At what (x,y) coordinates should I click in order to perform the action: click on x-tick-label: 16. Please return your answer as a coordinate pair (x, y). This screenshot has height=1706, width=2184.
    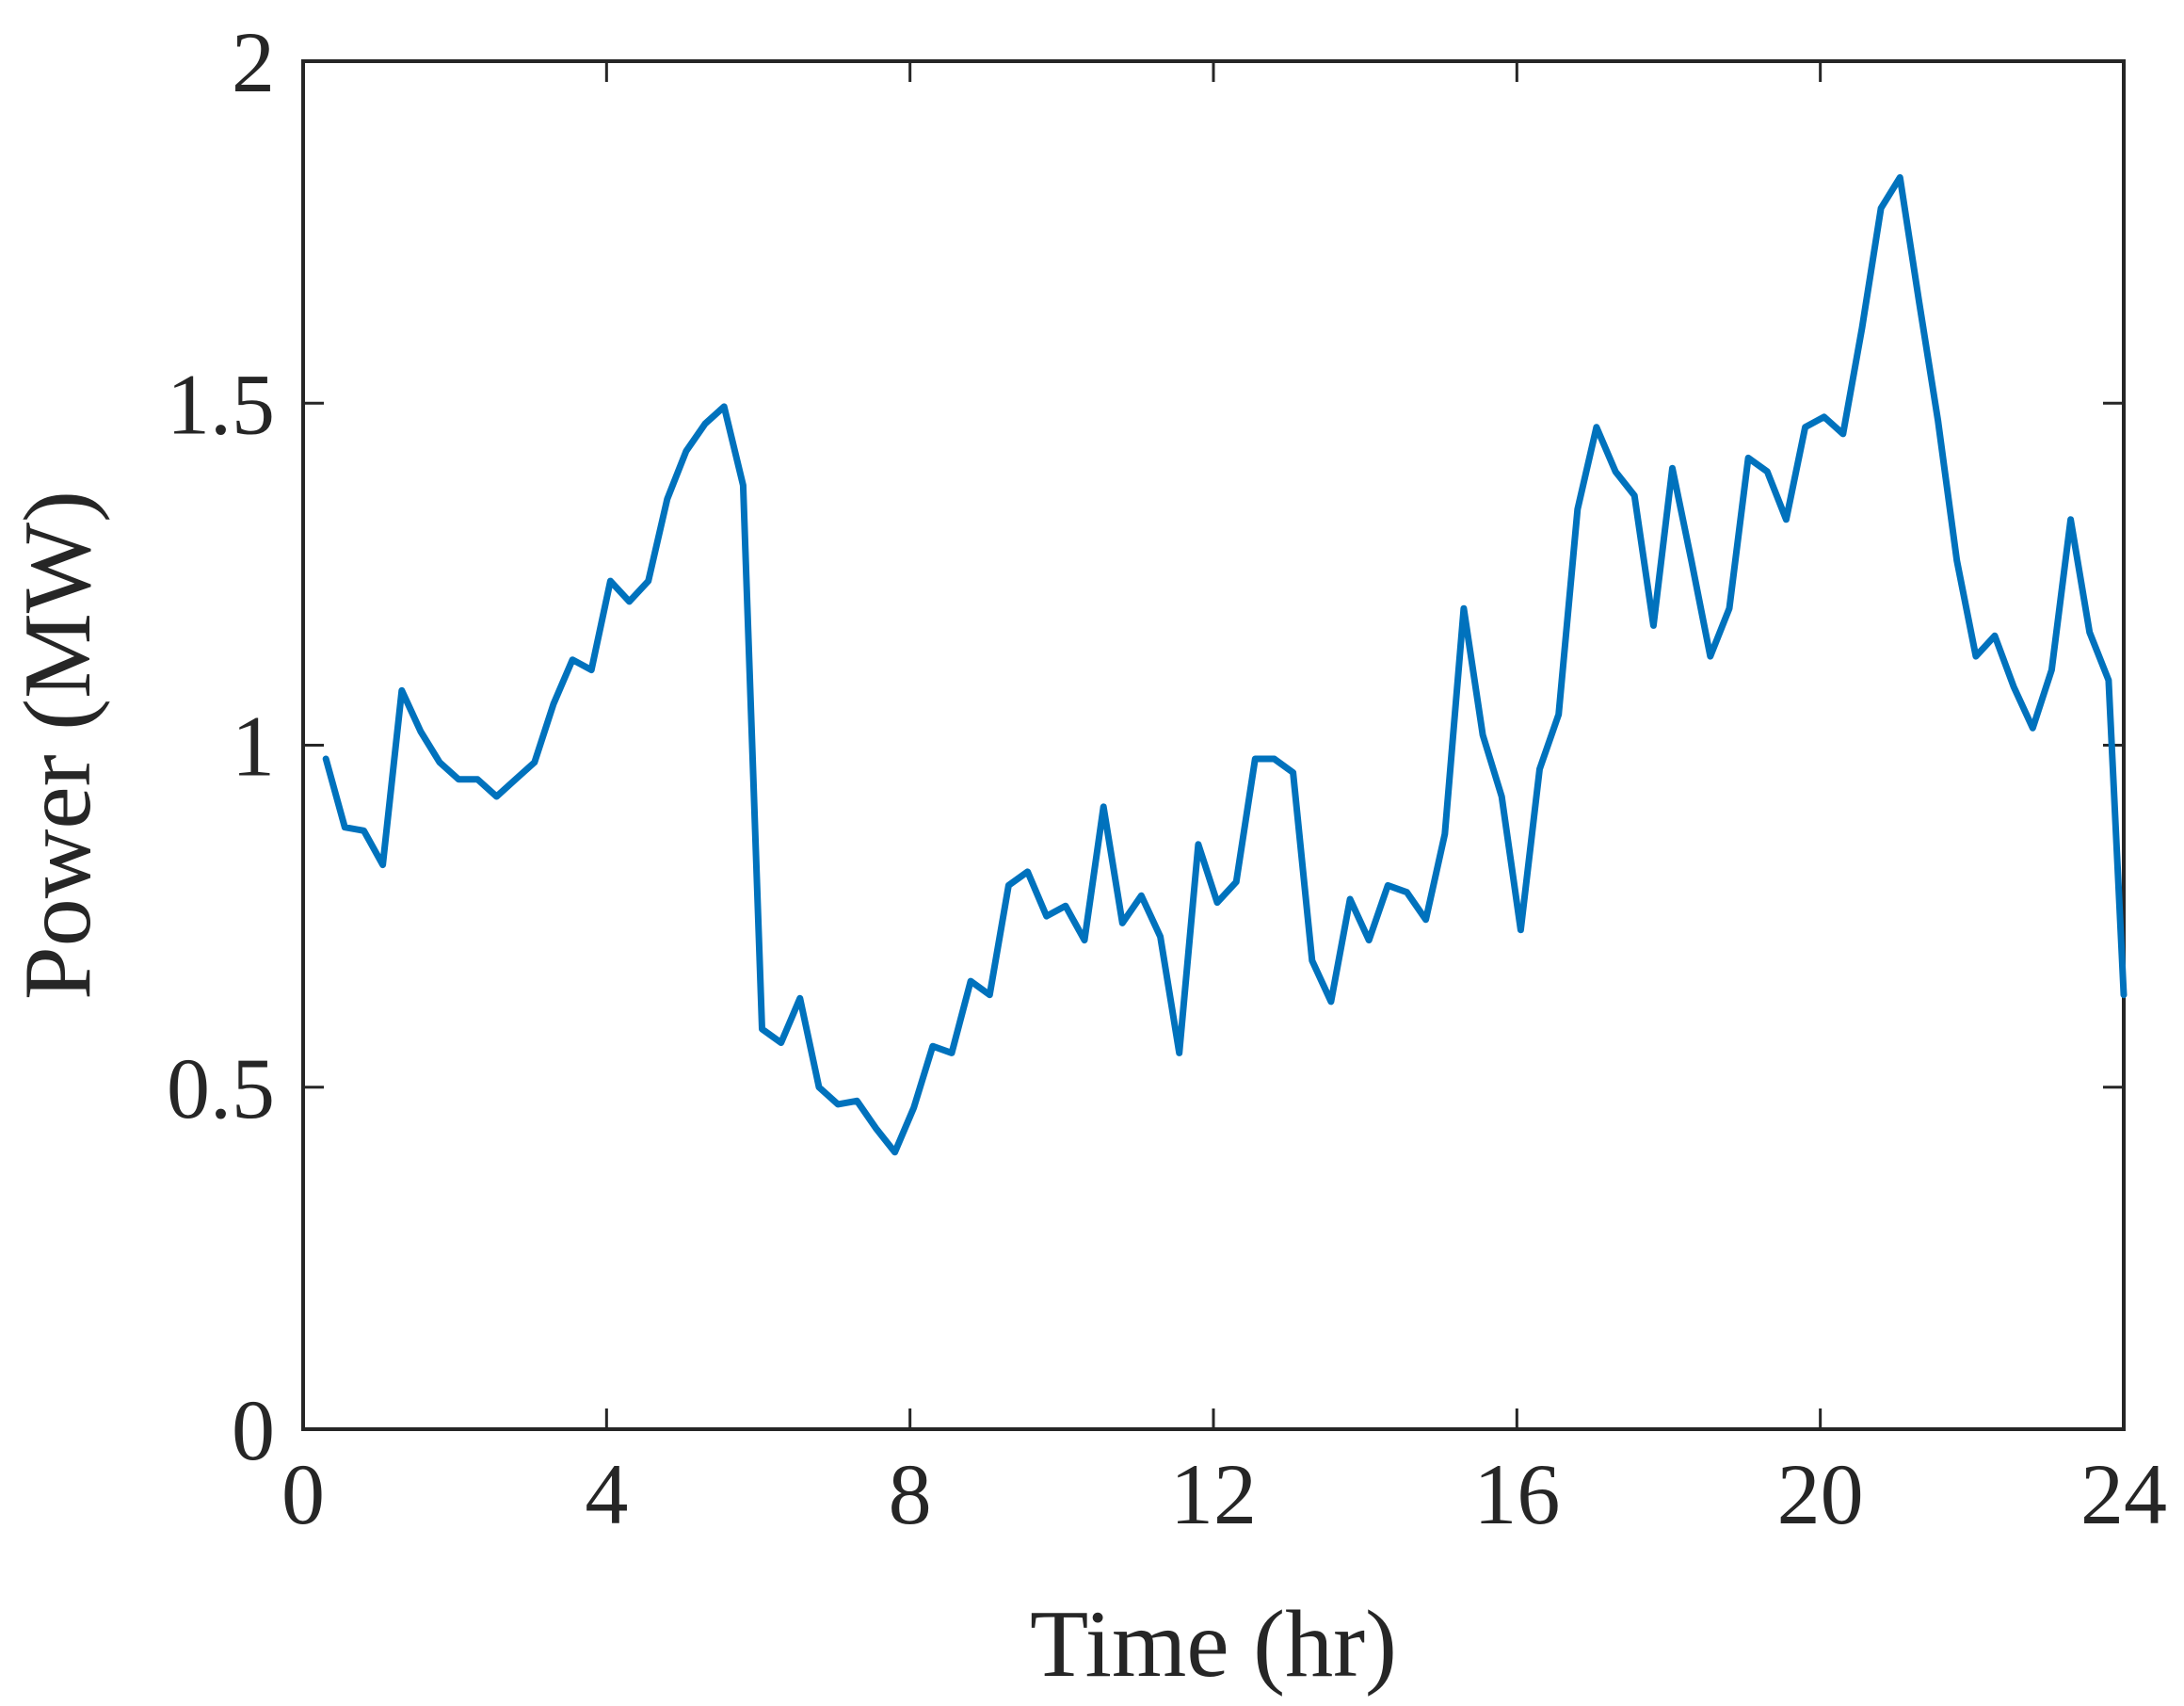
    Looking at the image, I should click on (1516, 1494).